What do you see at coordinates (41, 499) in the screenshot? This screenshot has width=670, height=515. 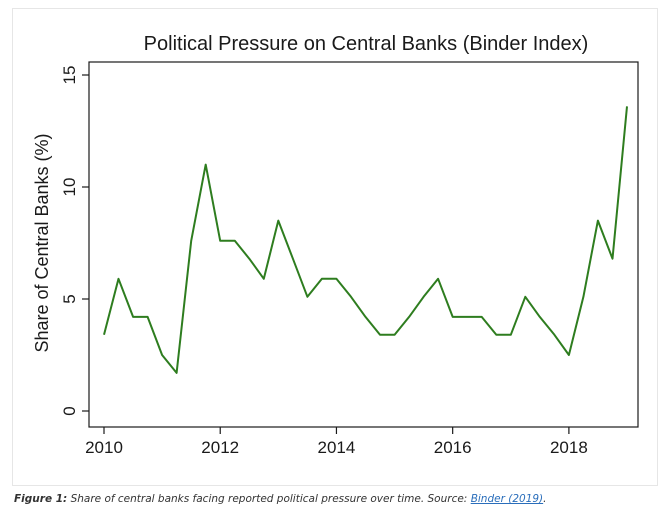 I see `caption-label: Figure 1:` at bounding box center [41, 499].